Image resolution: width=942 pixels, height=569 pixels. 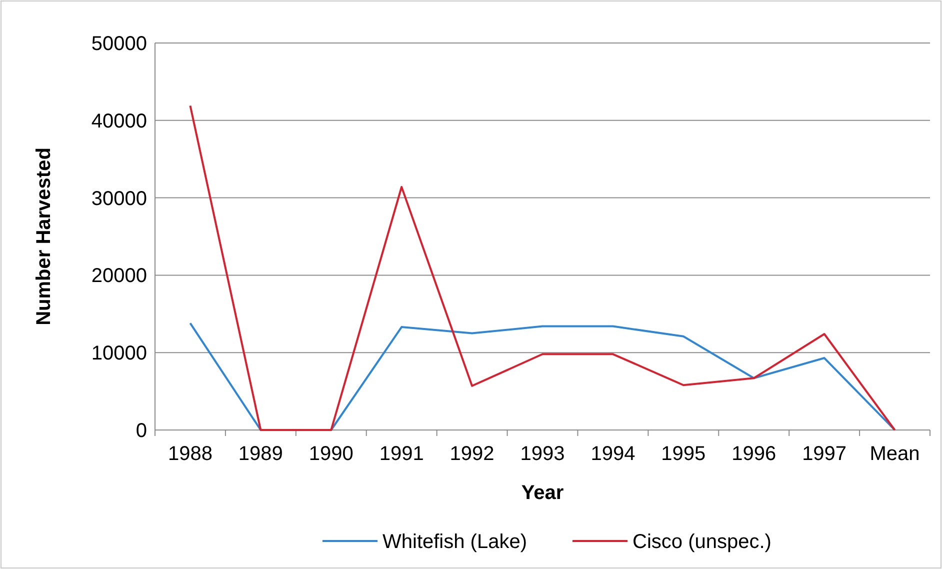 I want to click on y-tick-label: 20000, so click(x=119, y=276).